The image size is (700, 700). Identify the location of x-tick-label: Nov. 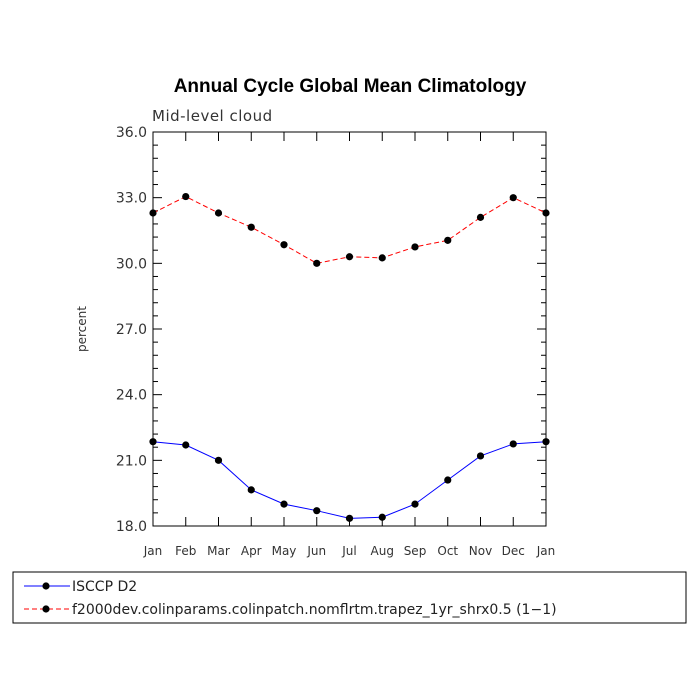
(480, 551).